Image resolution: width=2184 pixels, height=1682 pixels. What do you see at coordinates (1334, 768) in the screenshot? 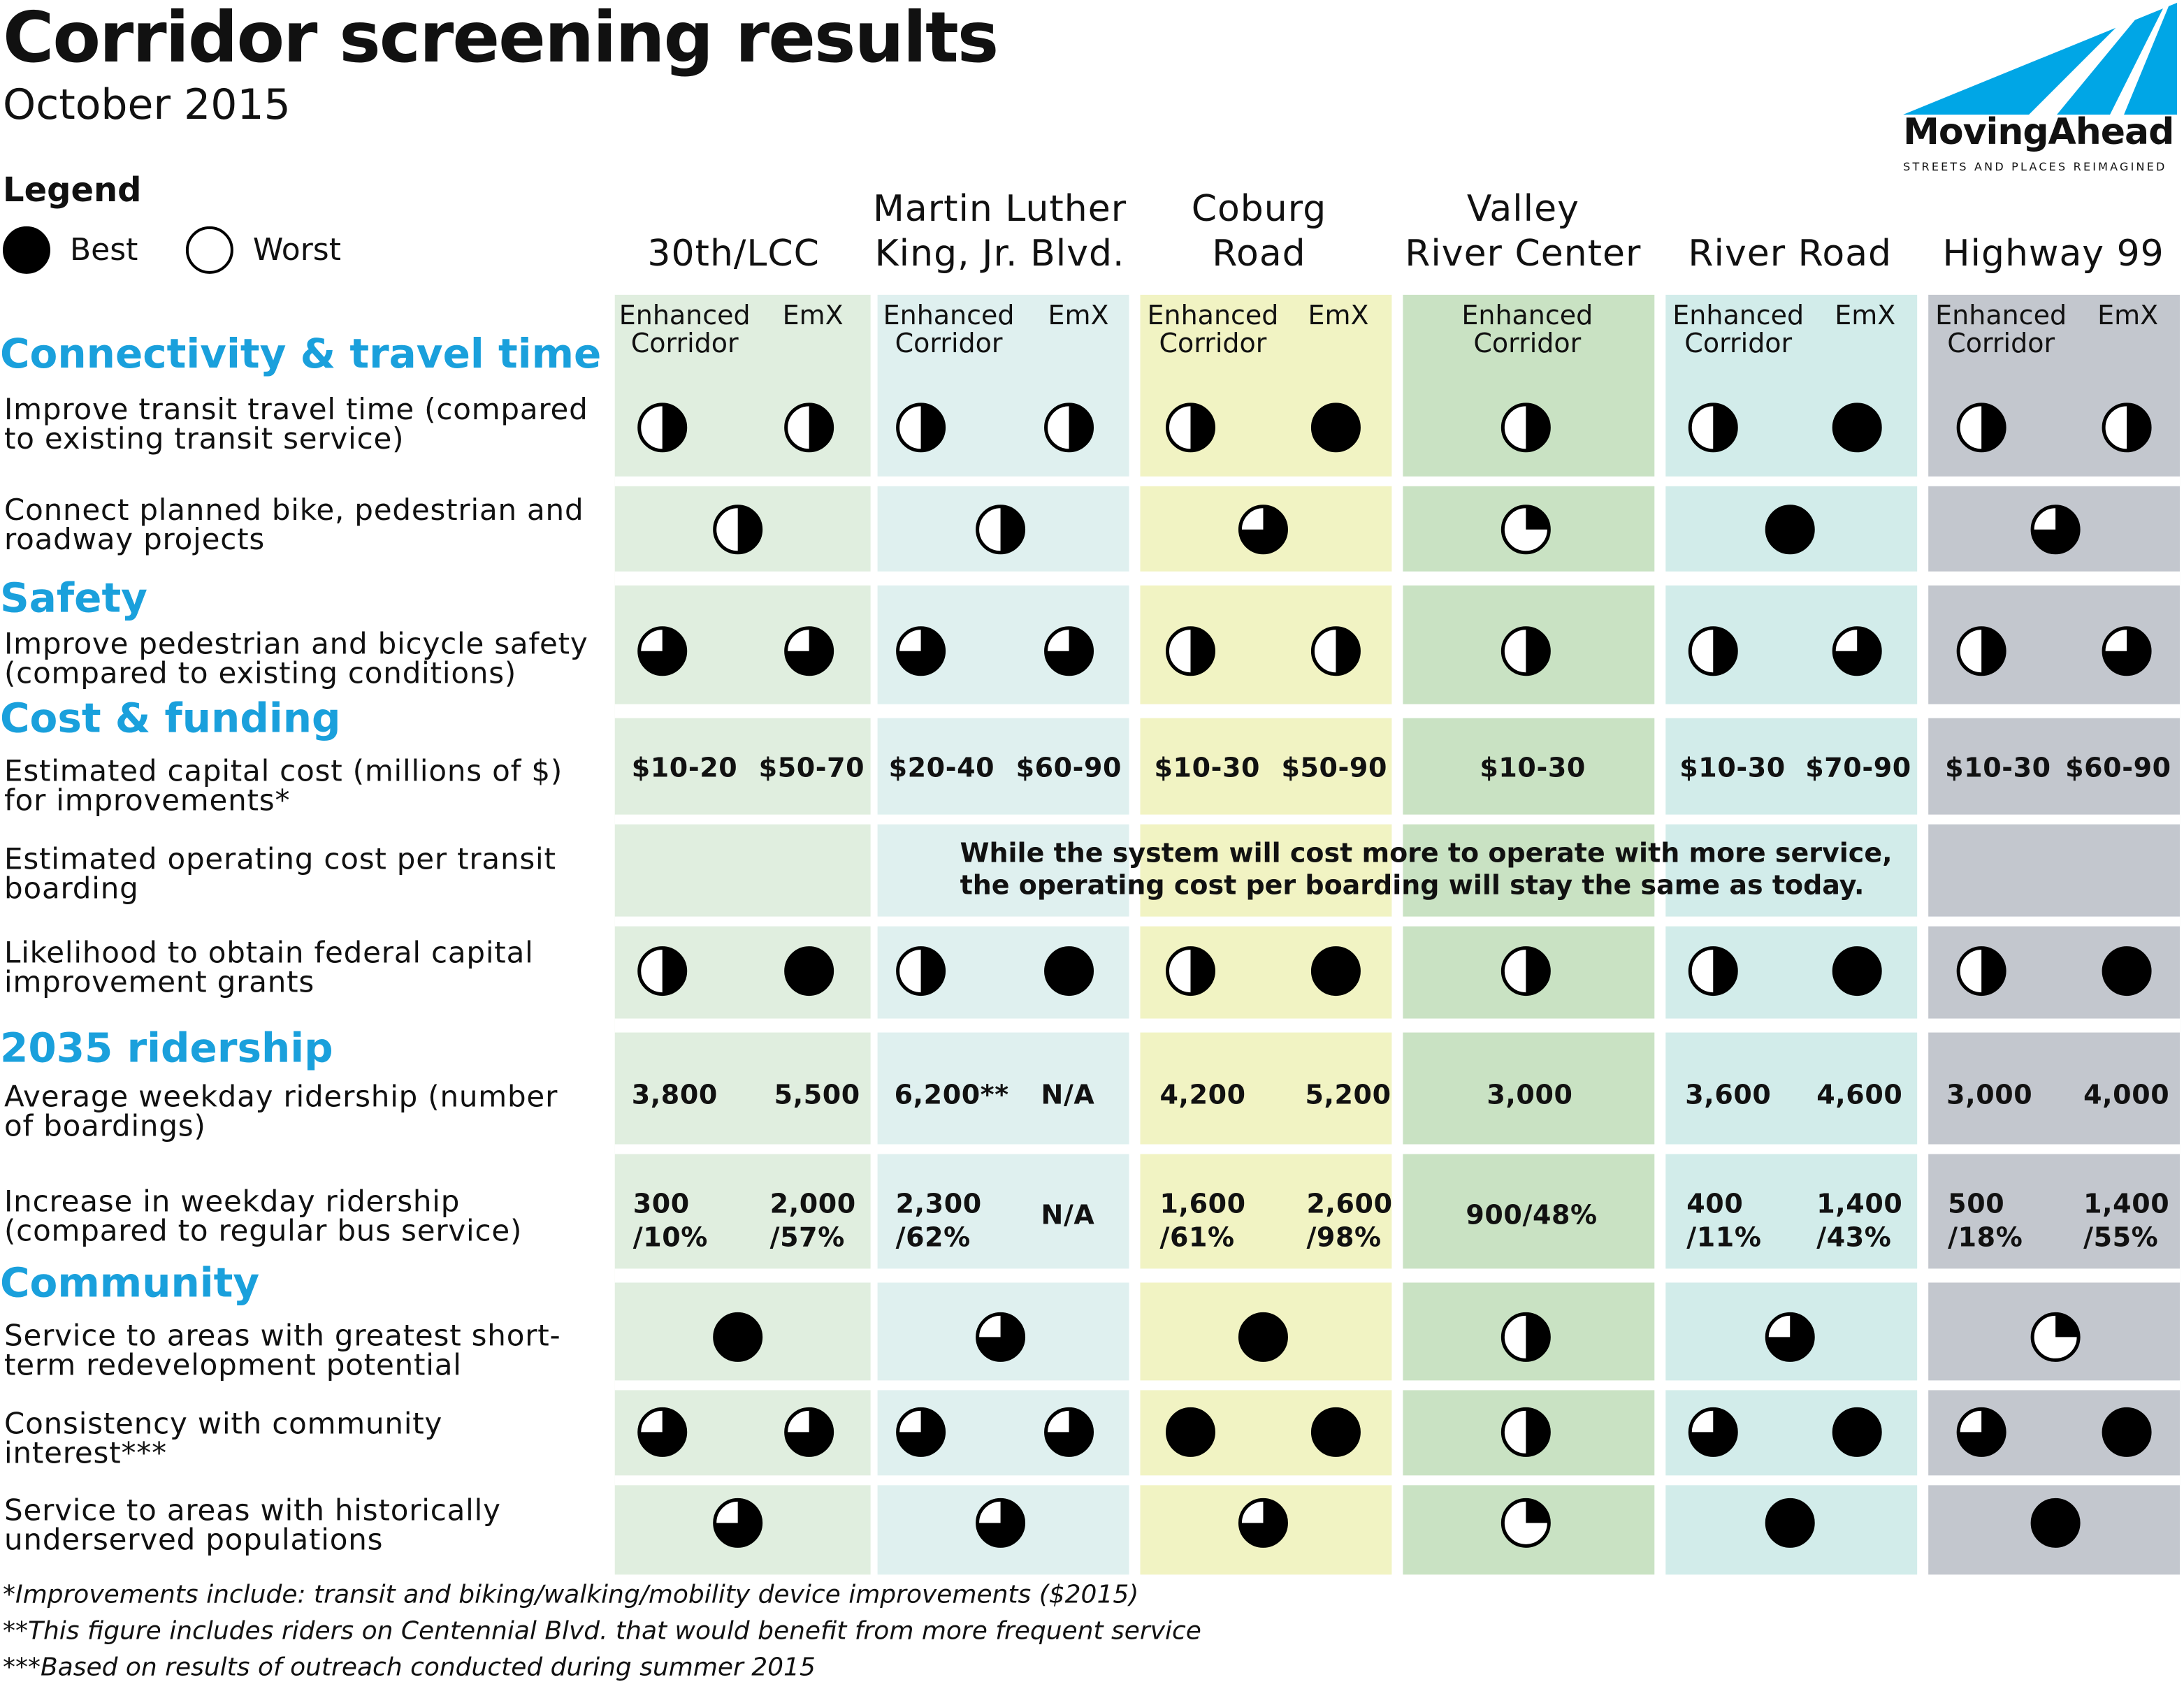
I see `capital-cost-value: $50-90` at bounding box center [1334, 768].